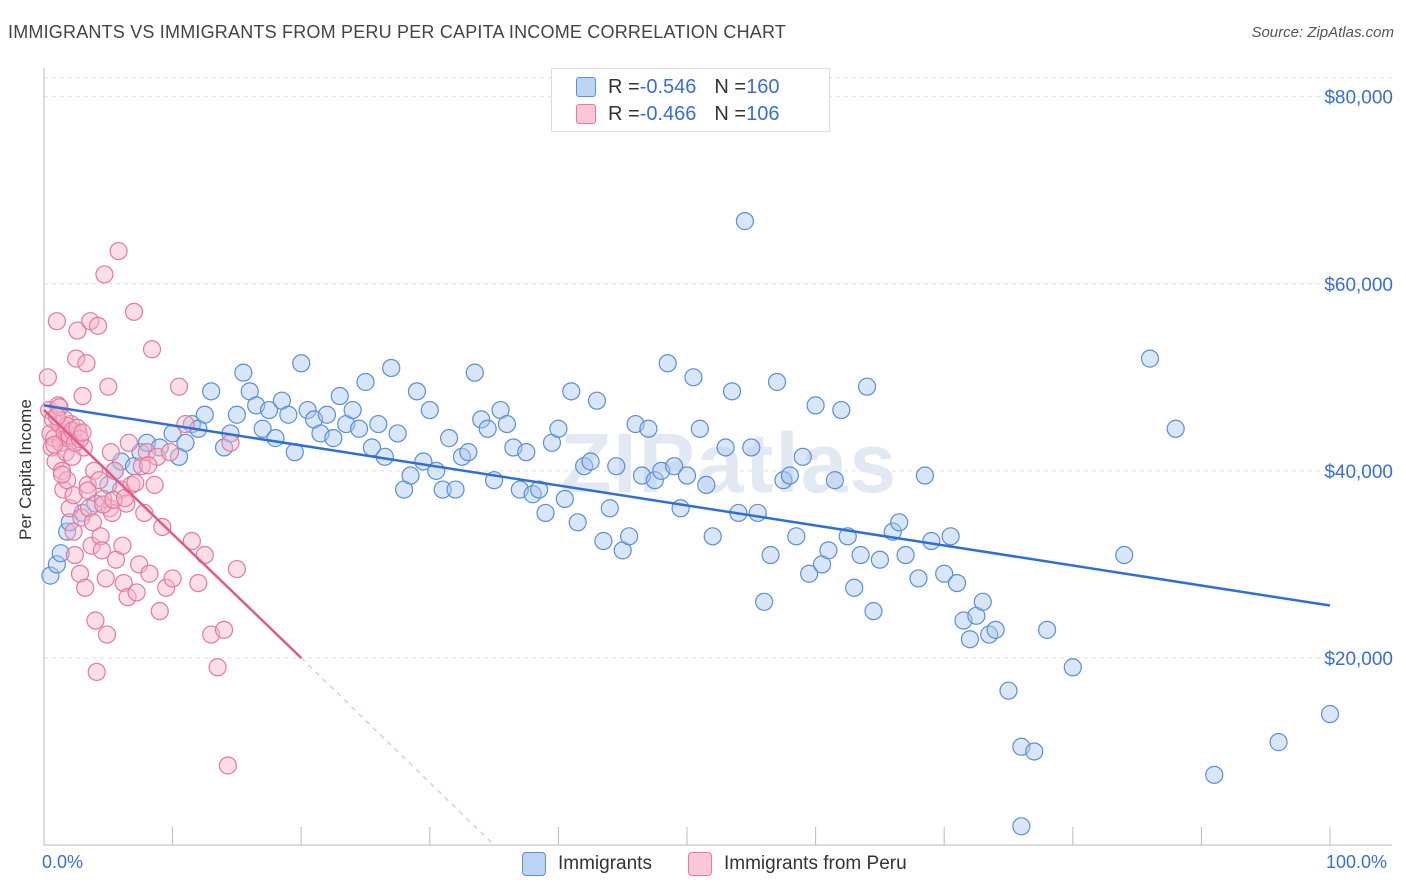 The height and width of the screenshot is (892, 1406). What do you see at coordinates (1358, 285) in the screenshot?
I see `y-tick-label: $60,000` at bounding box center [1358, 285].